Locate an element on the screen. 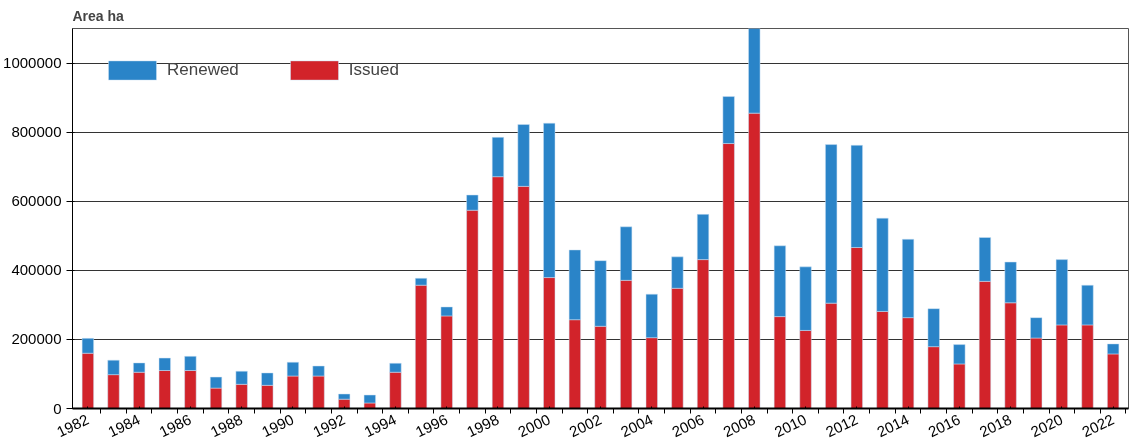 This screenshot has height=447, width=1143. y-tick-label: 200000 is located at coordinates (36, 339).